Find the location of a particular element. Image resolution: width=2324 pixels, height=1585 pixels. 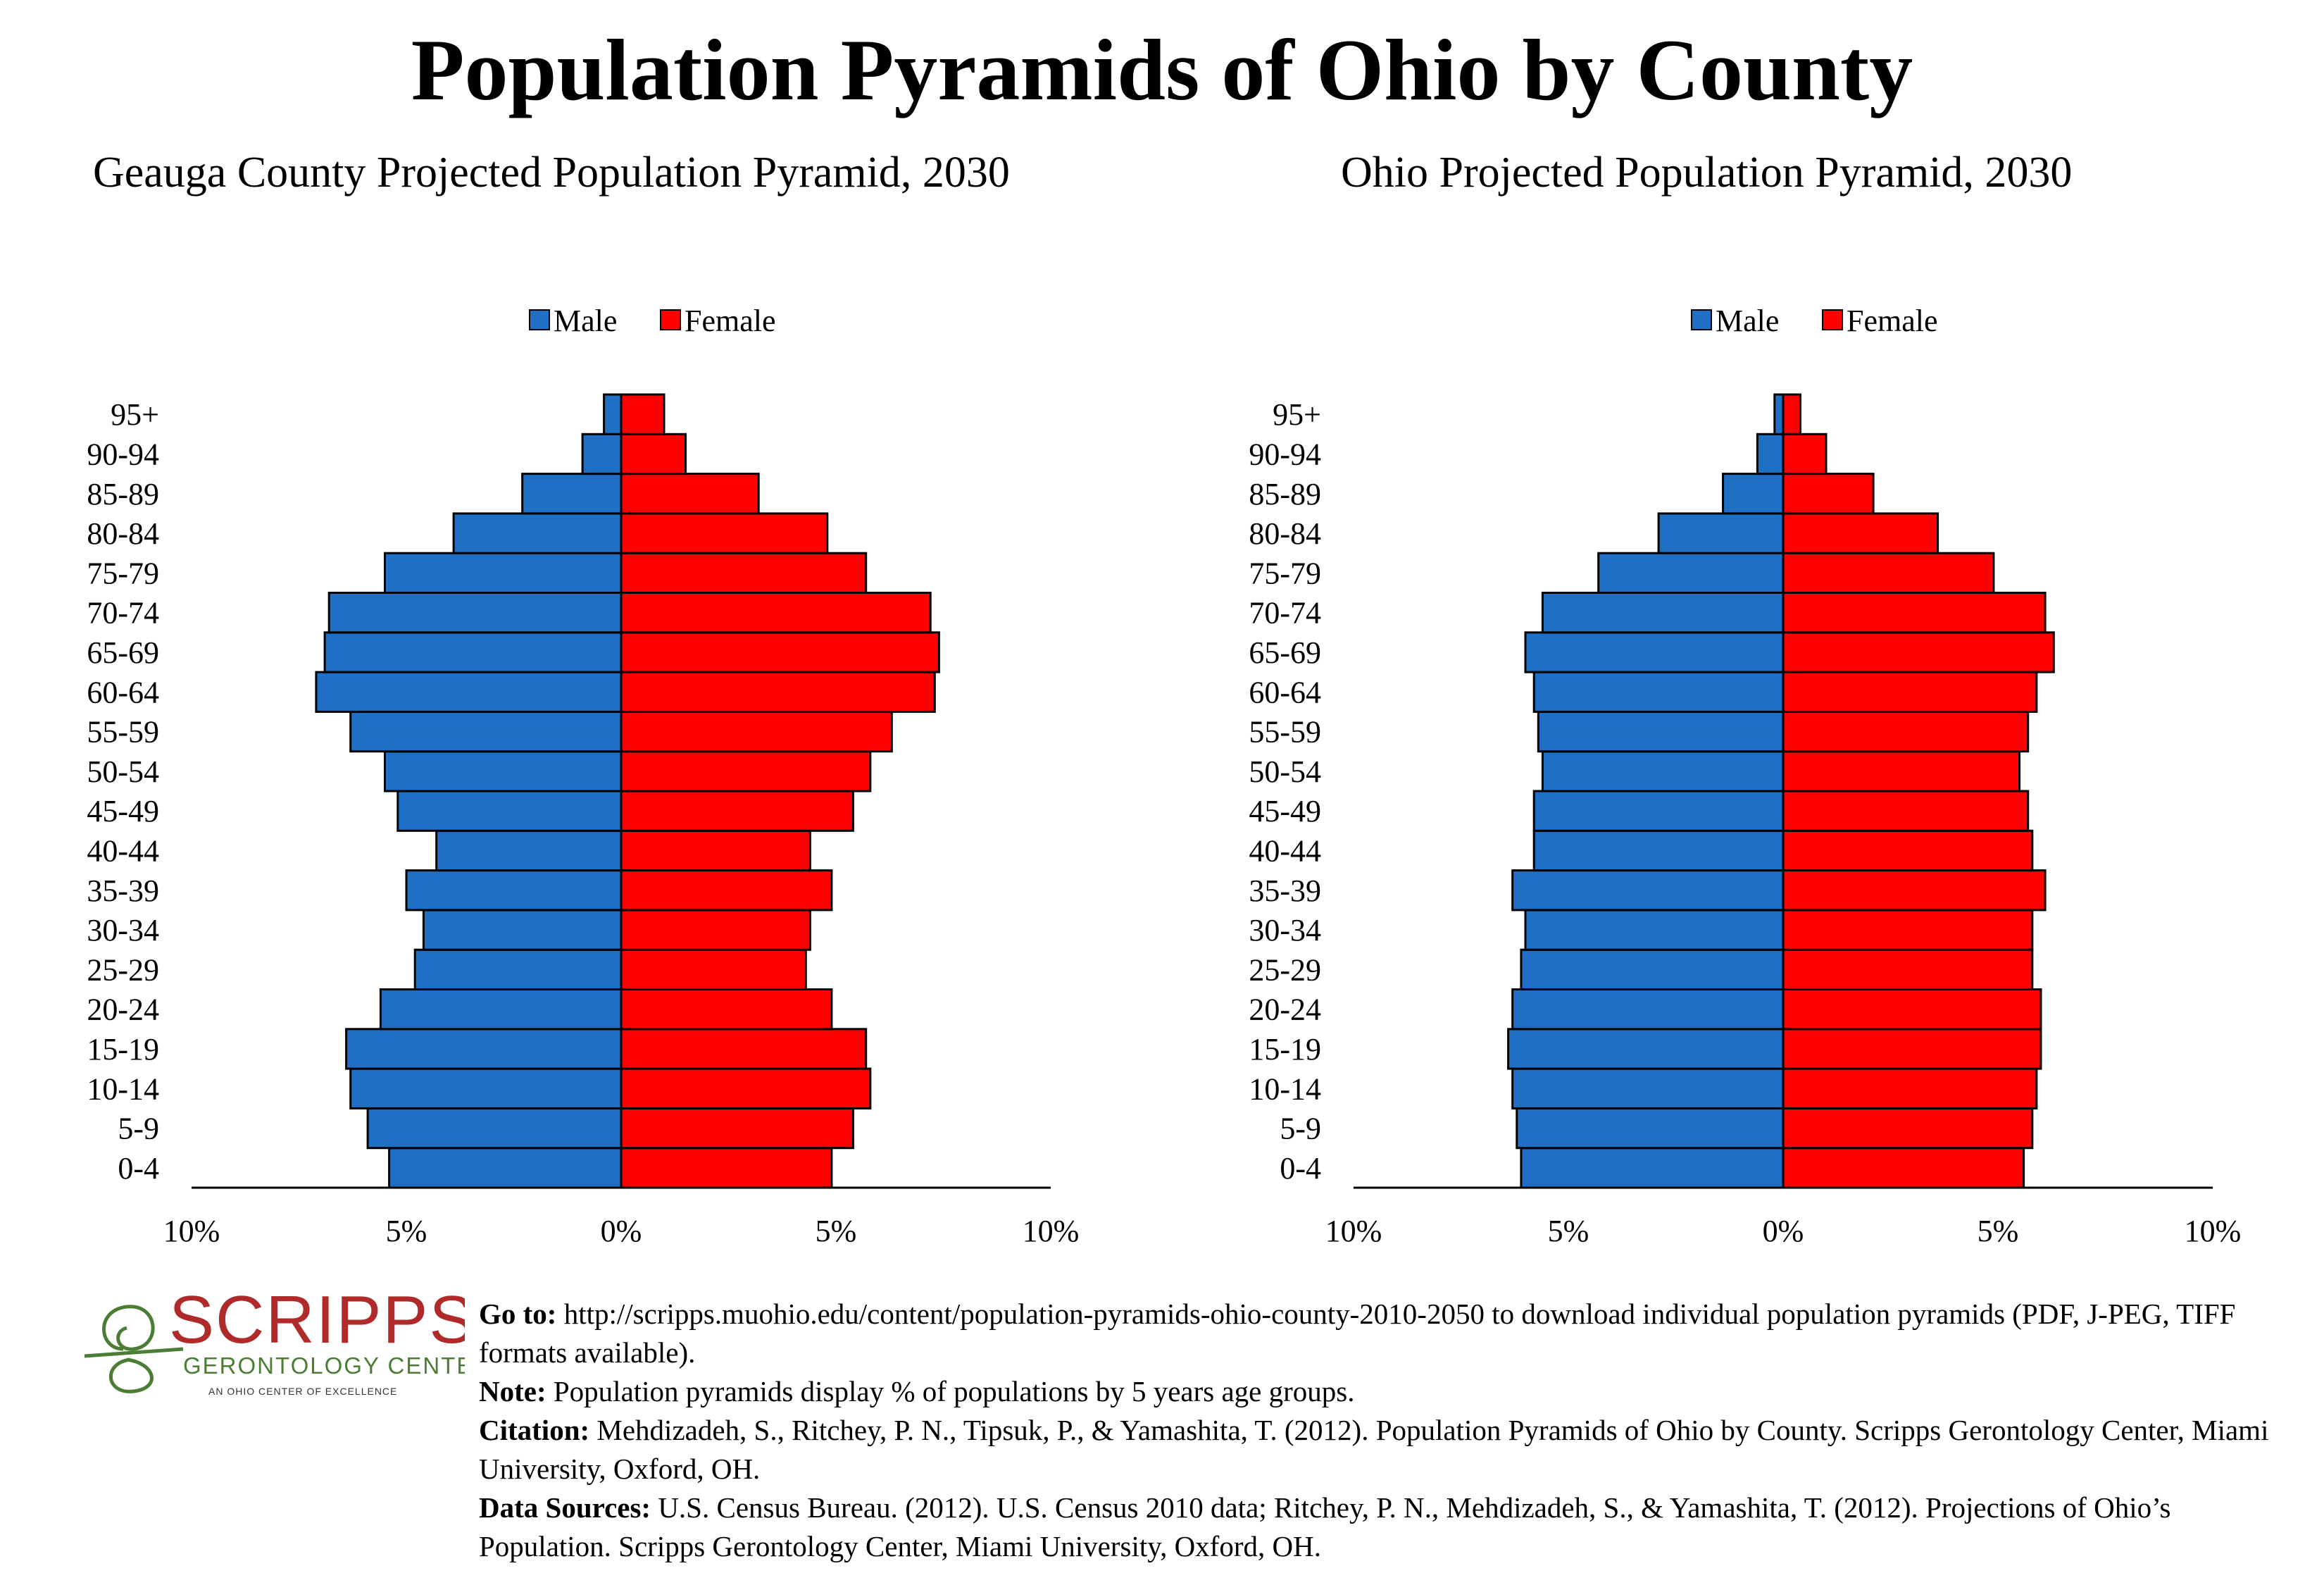

geauga-age-label: 50-54 is located at coordinates (123, 771).